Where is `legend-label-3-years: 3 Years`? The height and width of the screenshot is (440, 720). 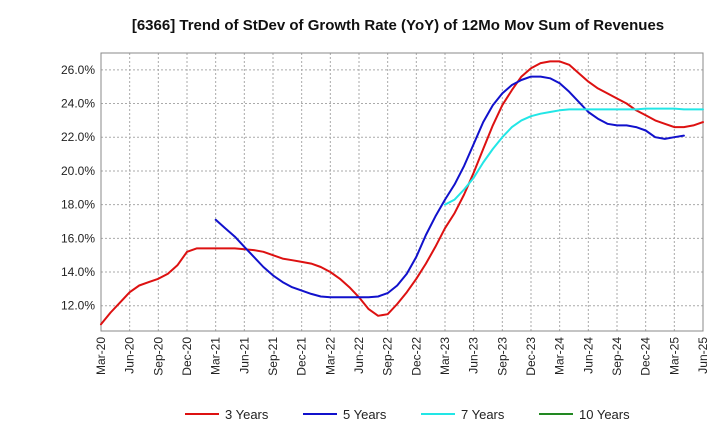 legend-label-3-years: 3 Years is located at coordinates (247, 414).